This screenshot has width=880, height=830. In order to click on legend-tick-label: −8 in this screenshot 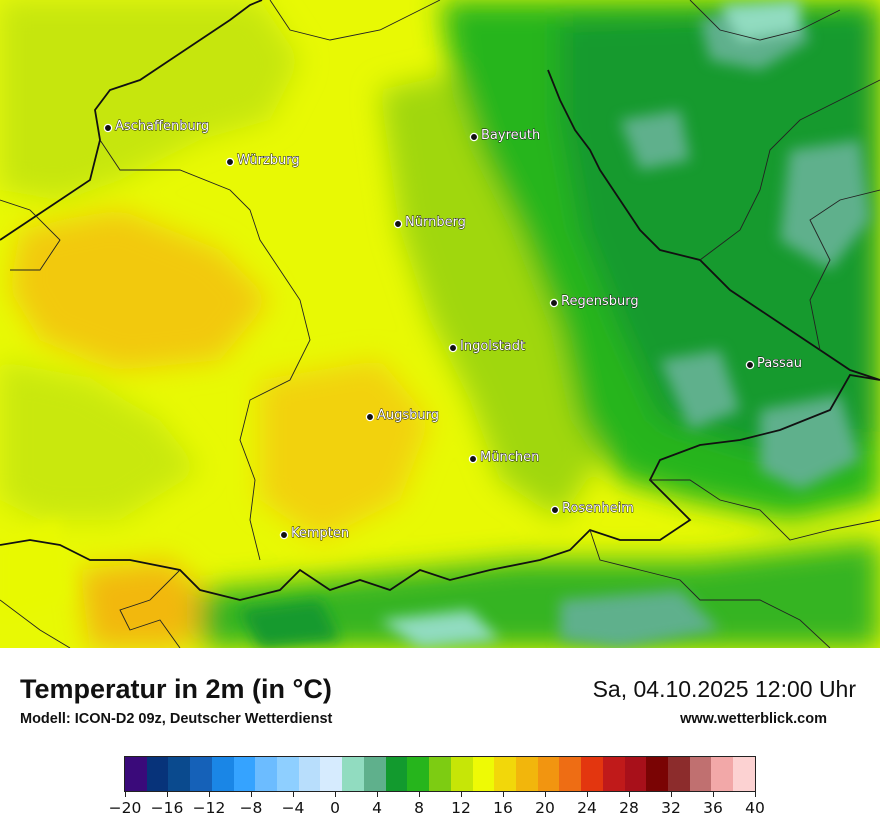, I will do `click(251, 808)`.